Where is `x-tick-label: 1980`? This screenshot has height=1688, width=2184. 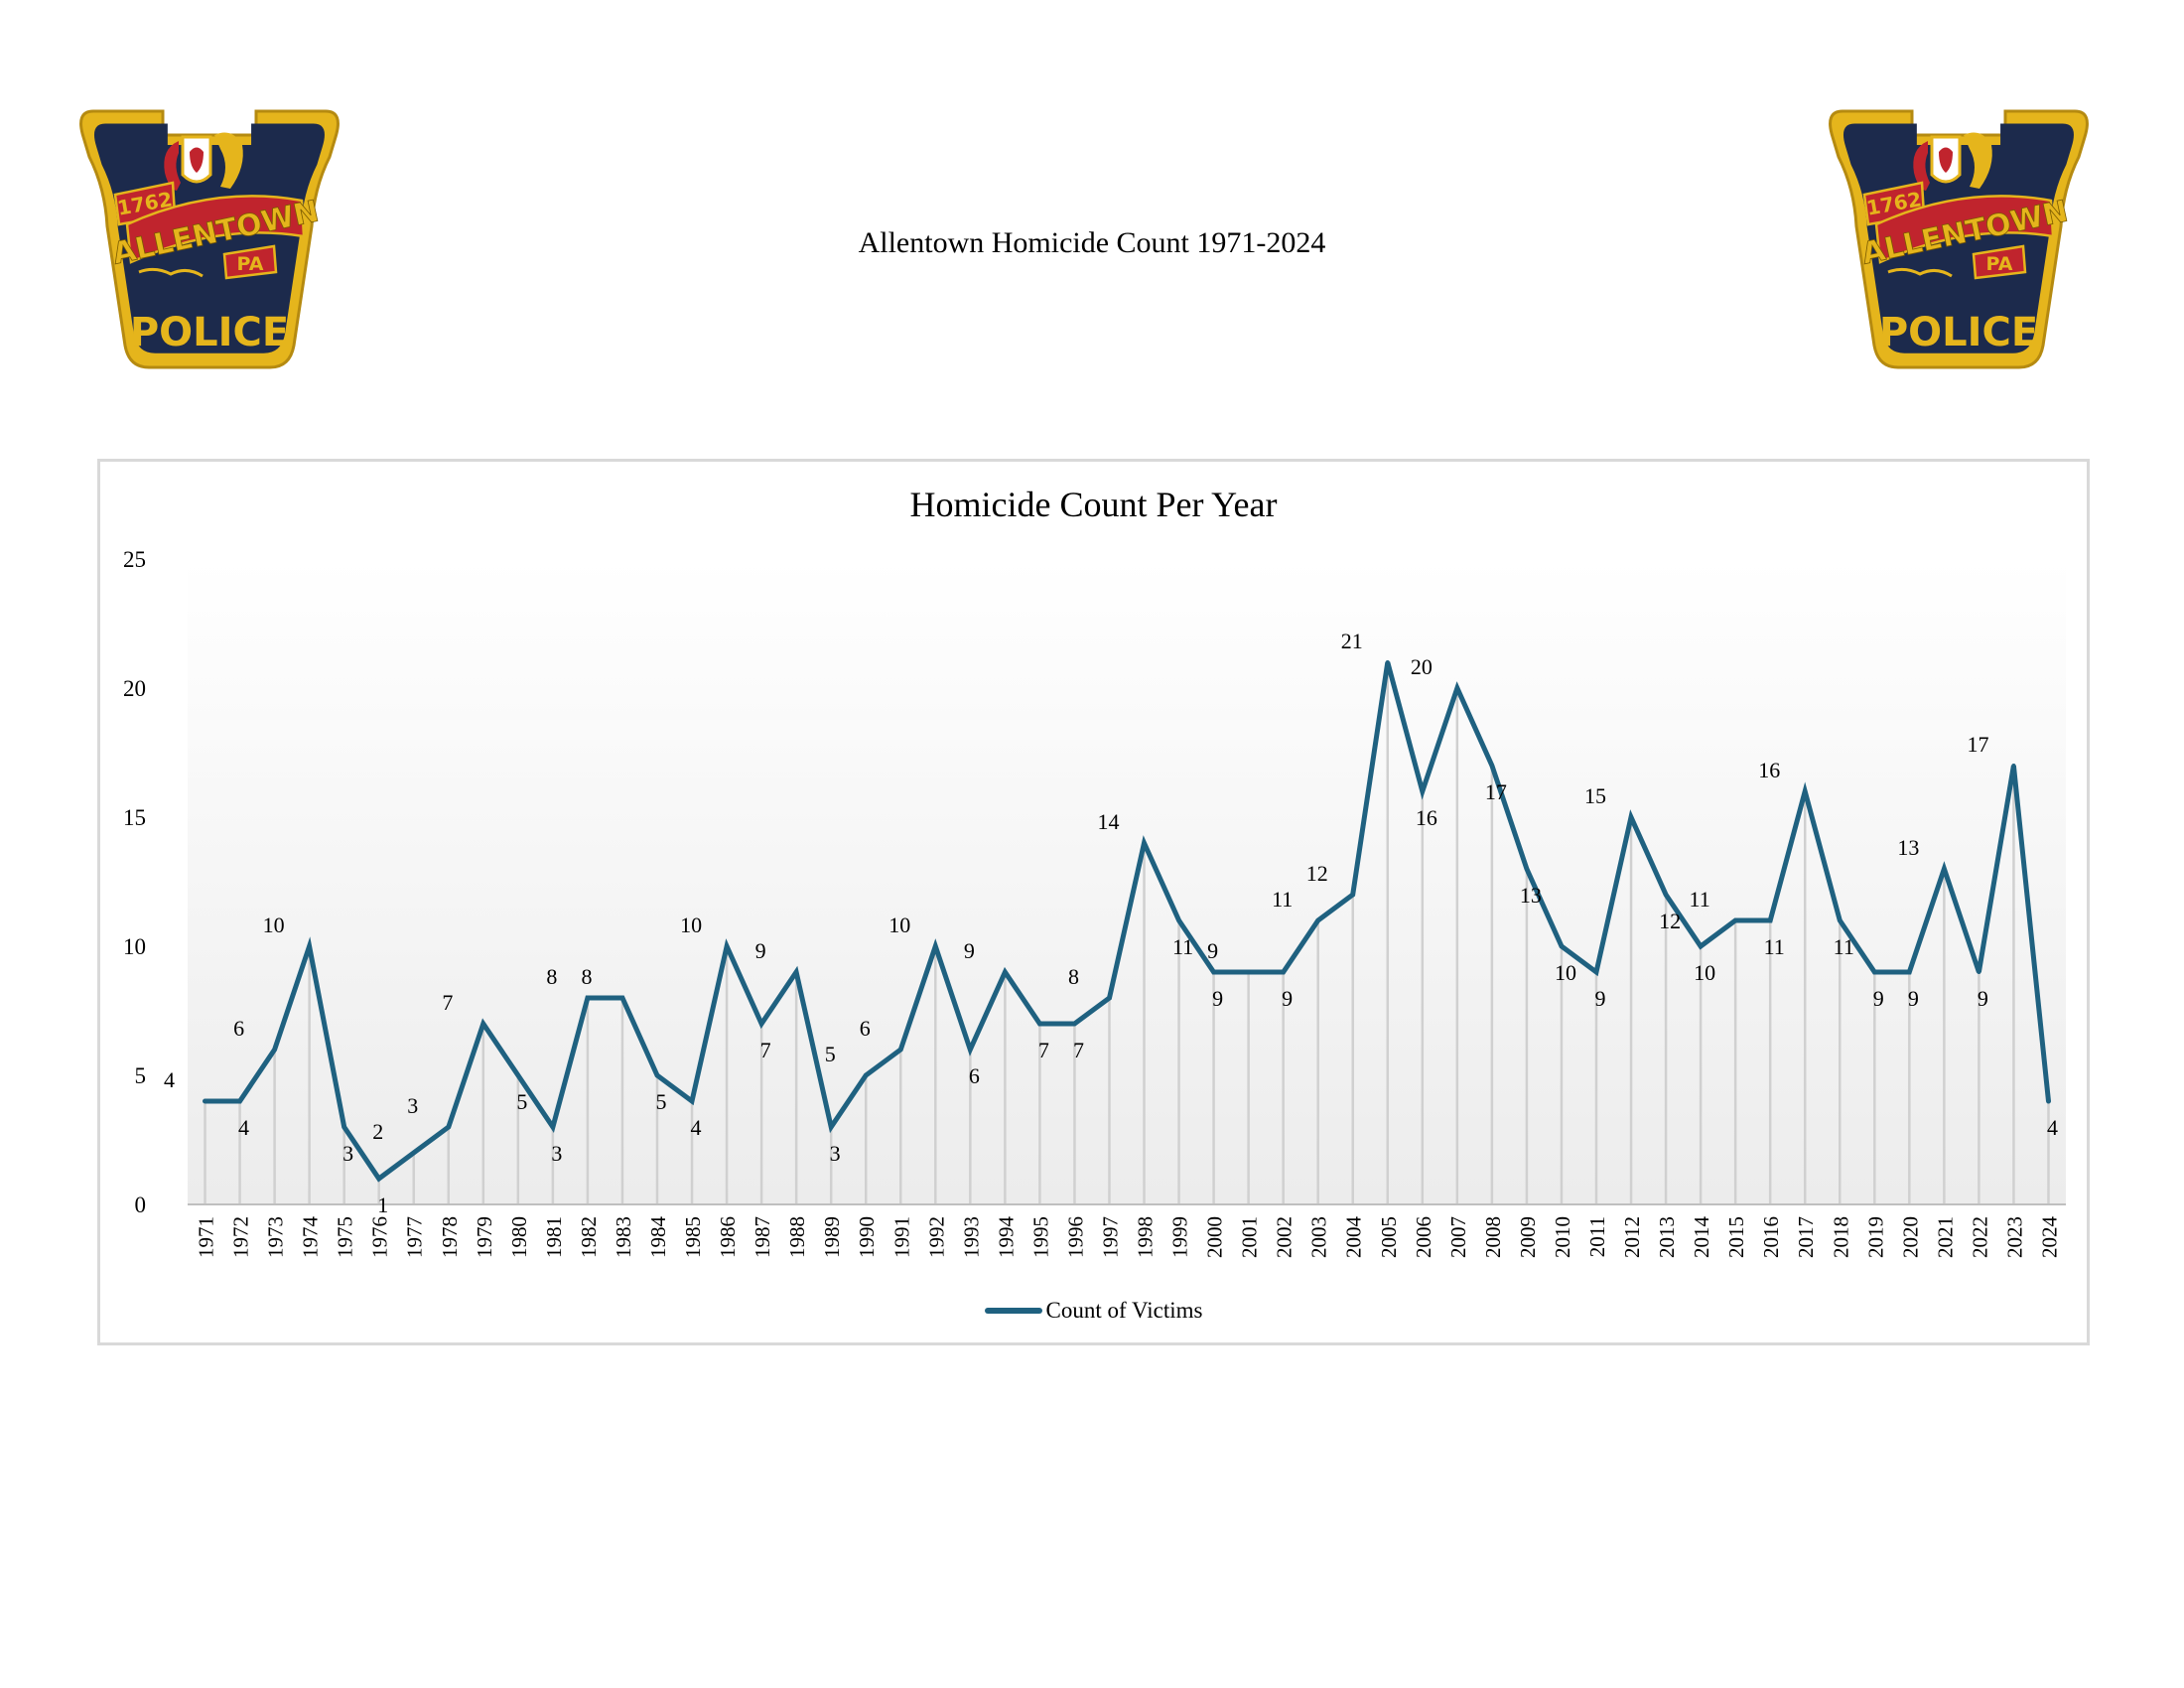 x-tick-label: 1980 is located at coordinates (519, 1237).